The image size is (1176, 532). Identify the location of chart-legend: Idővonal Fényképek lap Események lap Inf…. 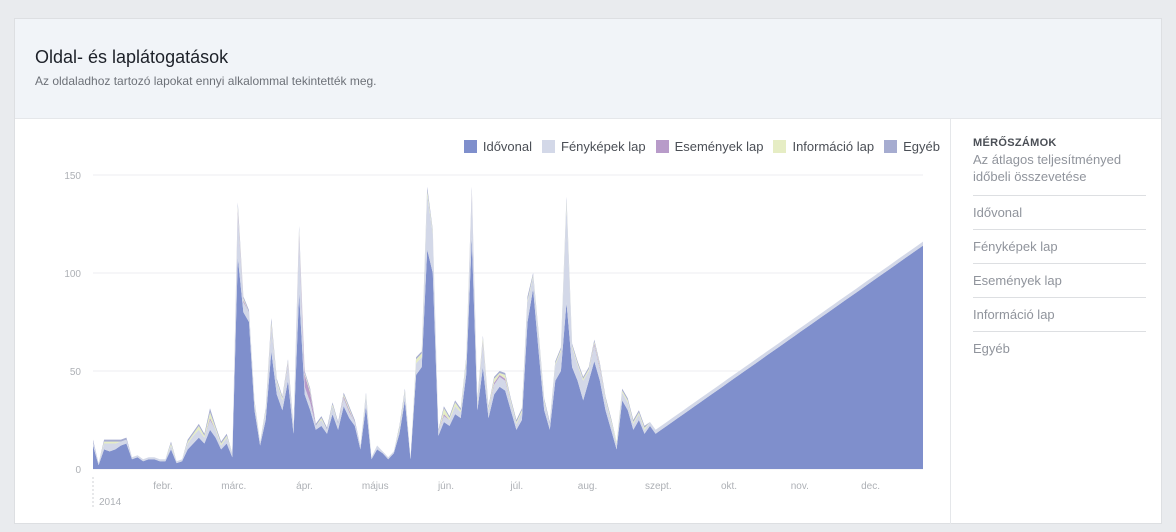
(697, 146).